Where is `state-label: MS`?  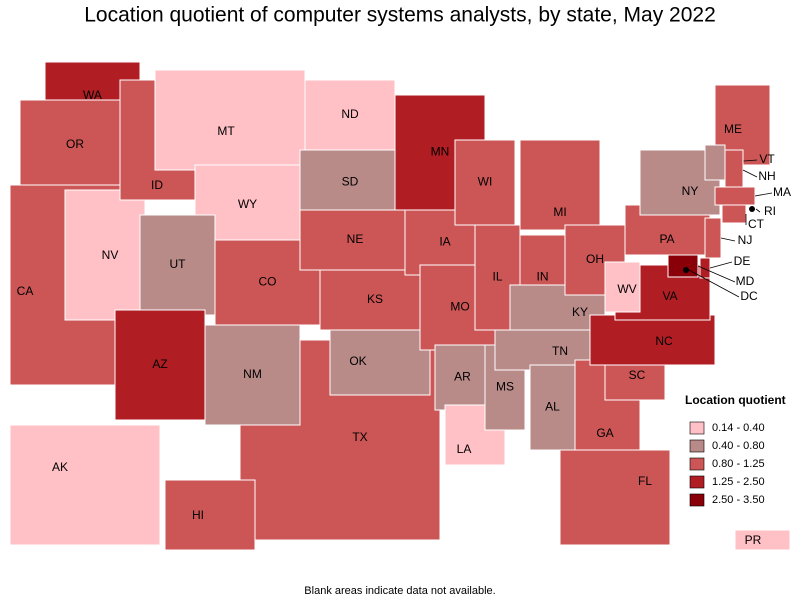 state-label: MS is located at coordinates (505, 387).